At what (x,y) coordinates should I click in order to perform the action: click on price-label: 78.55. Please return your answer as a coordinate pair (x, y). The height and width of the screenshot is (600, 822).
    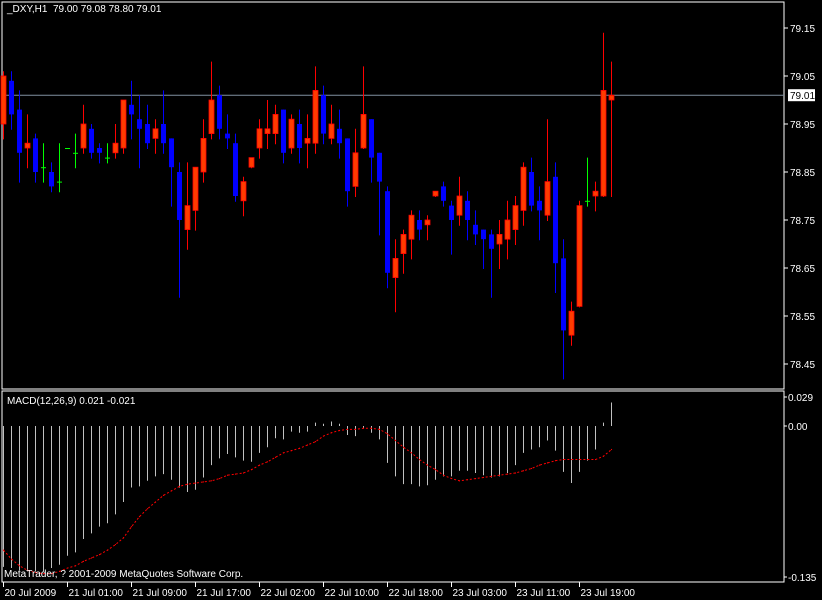
    Looking at the image, I should click on (802, 317).